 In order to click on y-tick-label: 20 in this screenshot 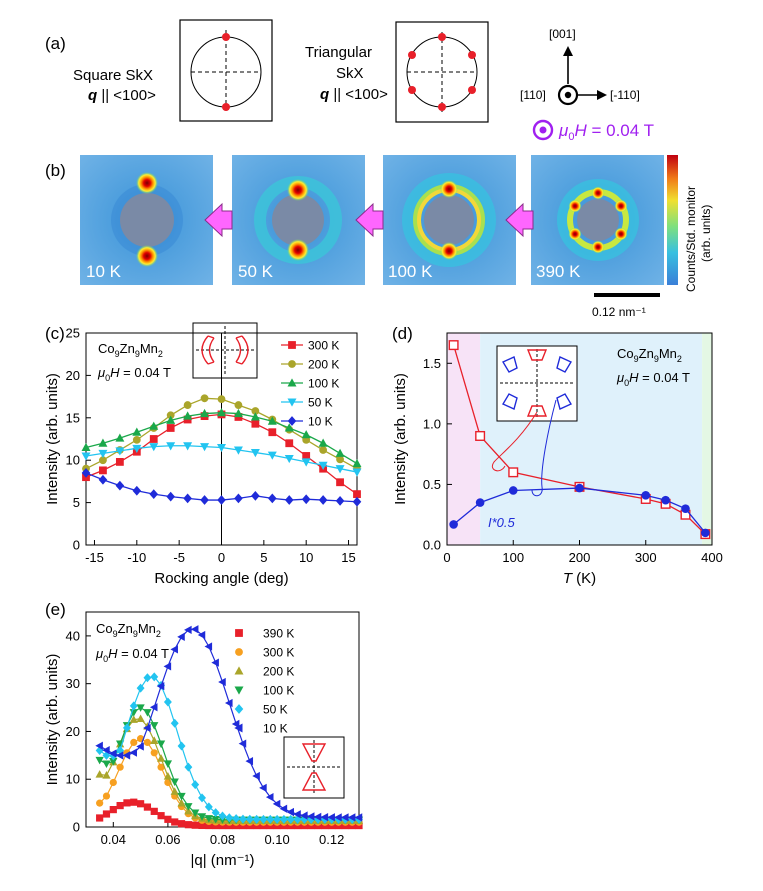, I will do `click(73, 375)`.